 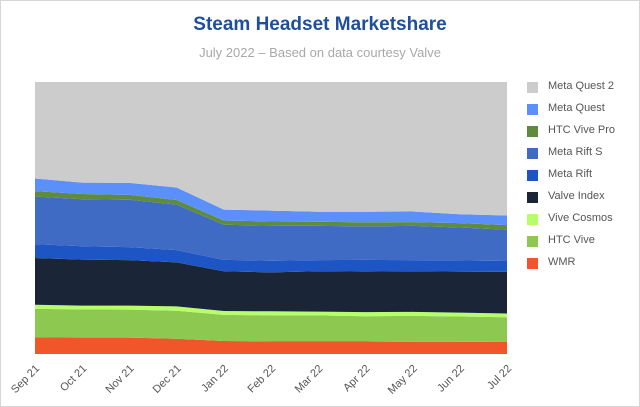 I want to click on area-htc-vive-pro, so click(x=271, y=210).